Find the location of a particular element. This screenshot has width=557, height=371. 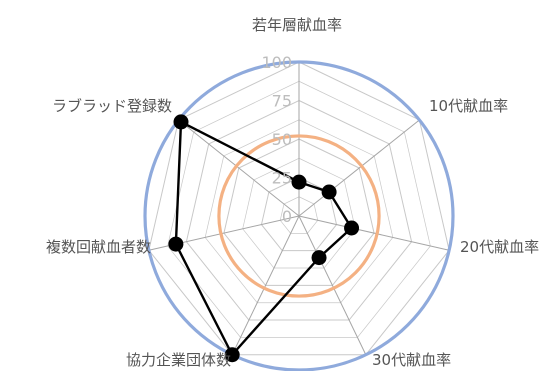

radial-tick-labels: 0 25 50 75 100 is located at coordinates (276, 139).